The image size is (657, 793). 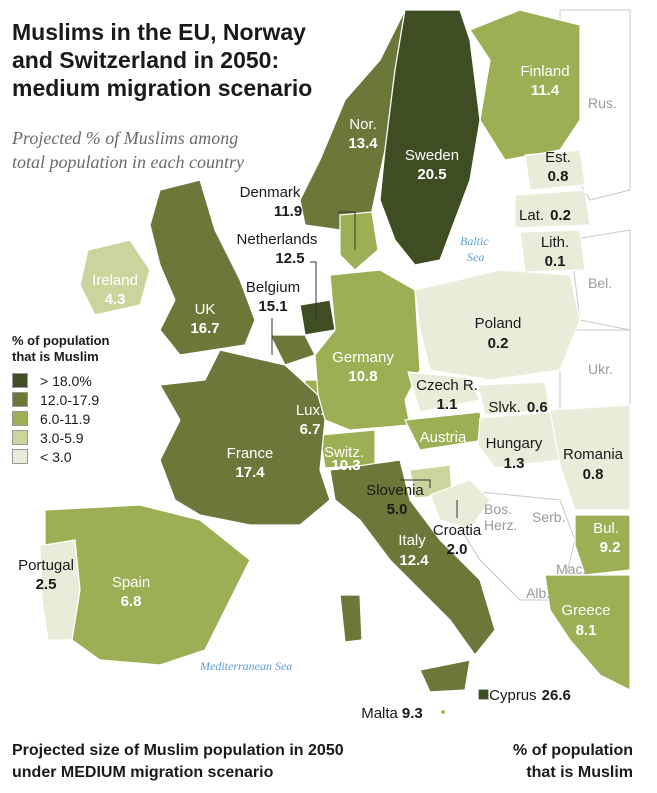 What do you see at coordinates (573, 750) in the screenshot?
I see `footer-unit-line1: % of population` at bounding box center [573, 750].